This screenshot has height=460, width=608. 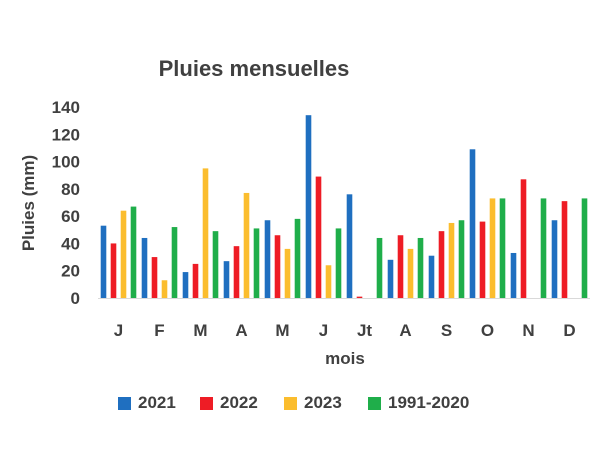 What do you see at coordinates (66, 107) in the screenshot?
I see `y-tick-label: 140` at bounding box center [66, 107].